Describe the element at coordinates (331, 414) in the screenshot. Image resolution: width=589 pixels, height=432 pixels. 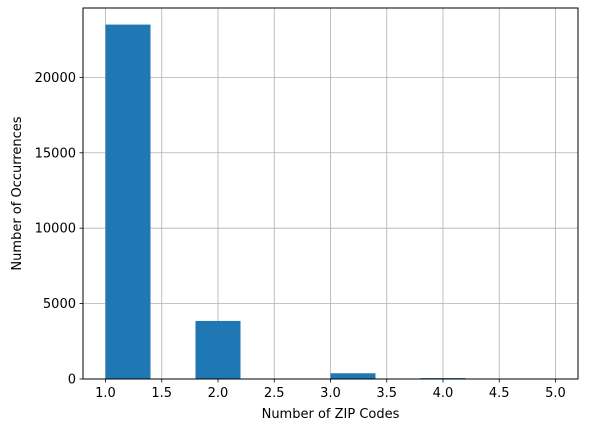
I see `x-axis-label: Number of ZIP Codes` at that location.